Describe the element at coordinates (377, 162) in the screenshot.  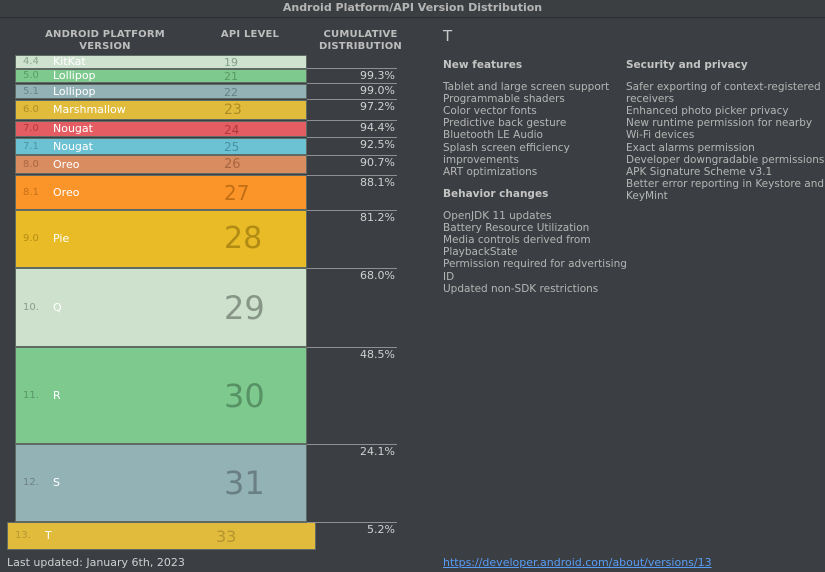
I see `cumulative-value: 90.7%` at that location.